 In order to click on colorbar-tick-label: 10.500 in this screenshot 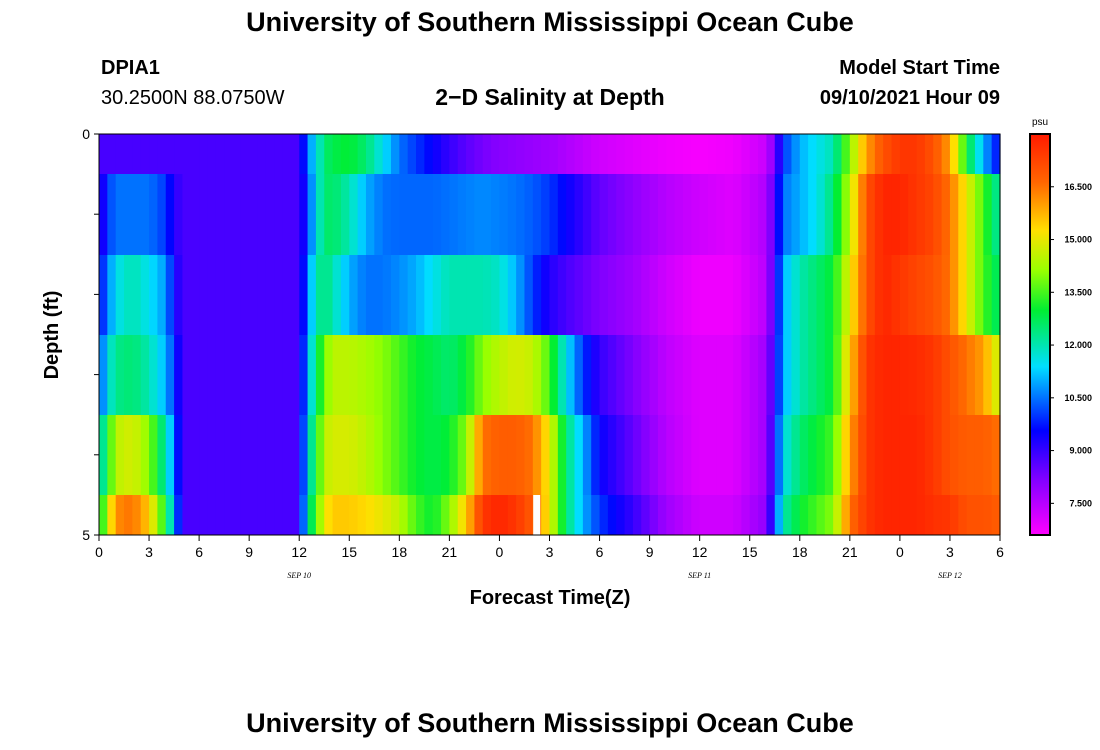, I will do `click(1078, 398)`.